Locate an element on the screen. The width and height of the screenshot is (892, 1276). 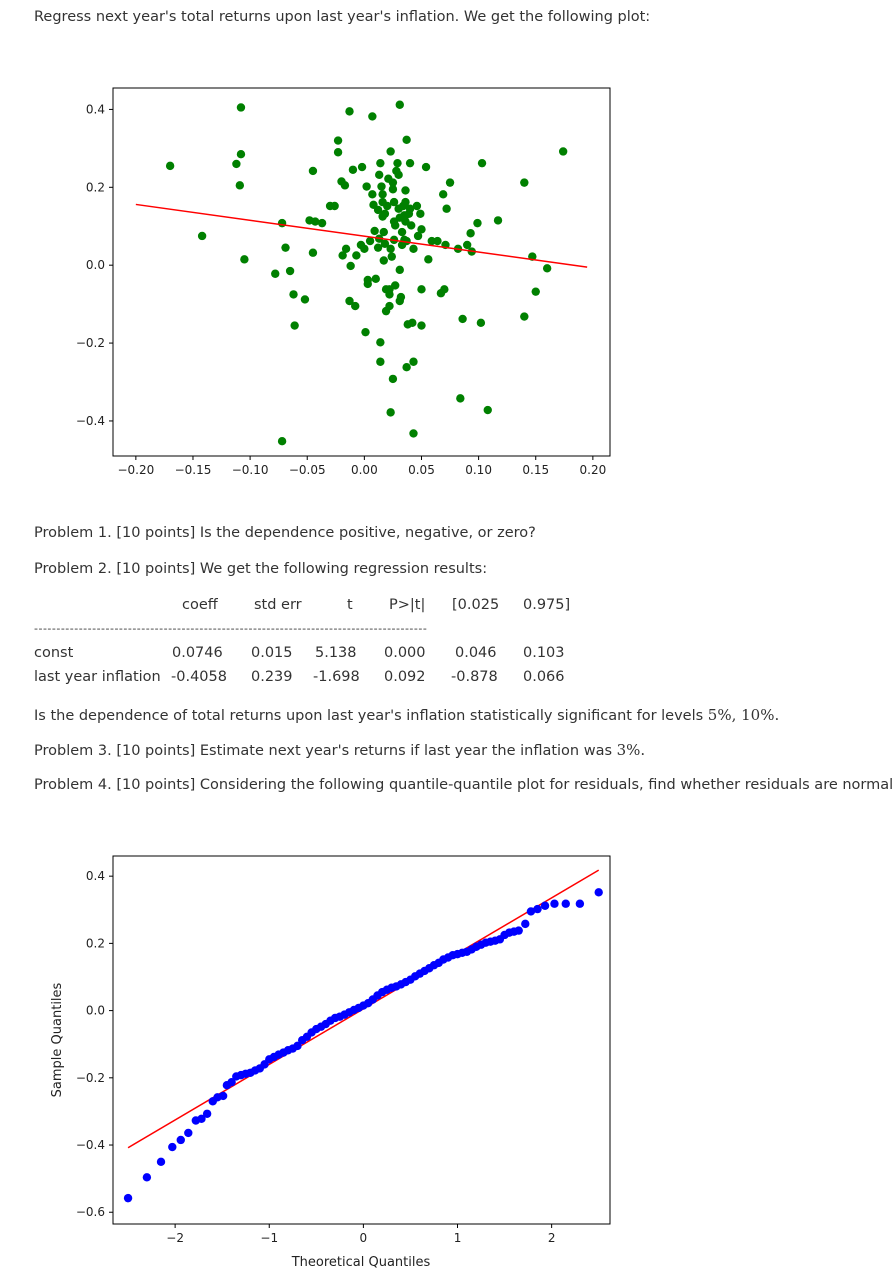
y-tick-label: 0.4 is located at coordinates (95, 109).